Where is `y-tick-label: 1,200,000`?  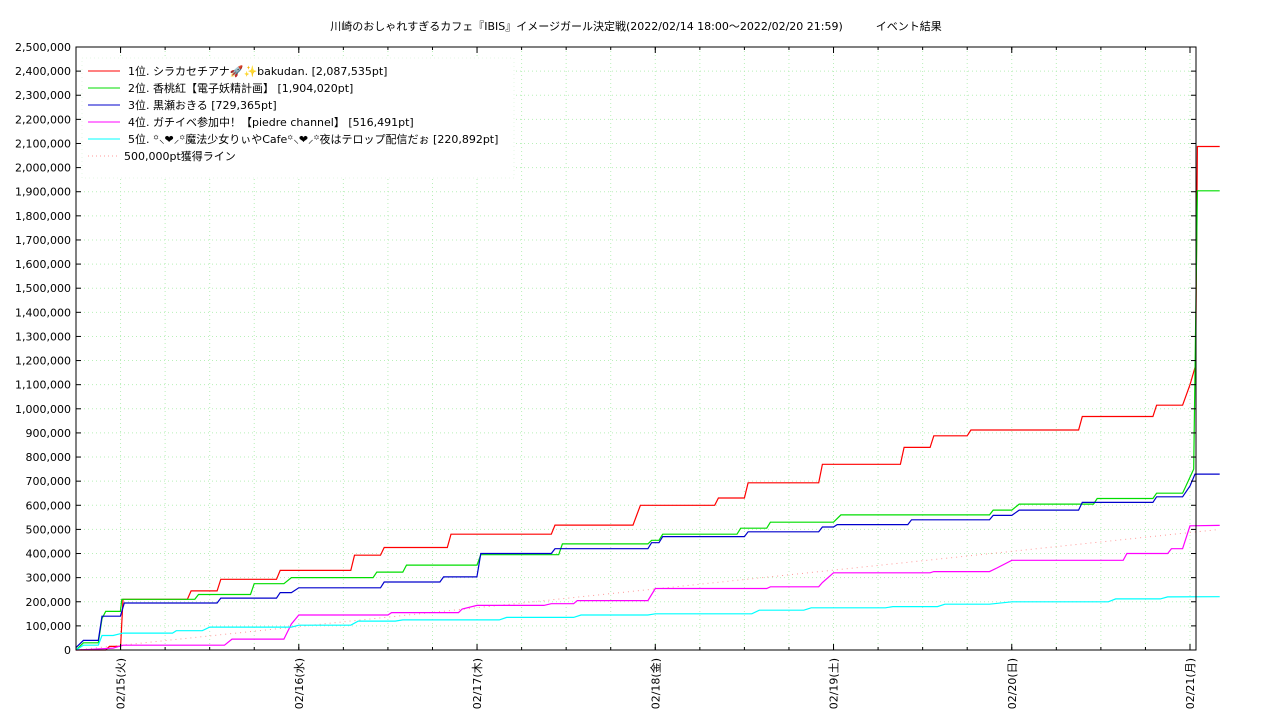 y-tick-label: 1,200,000 is located at coordinates (43, 361).